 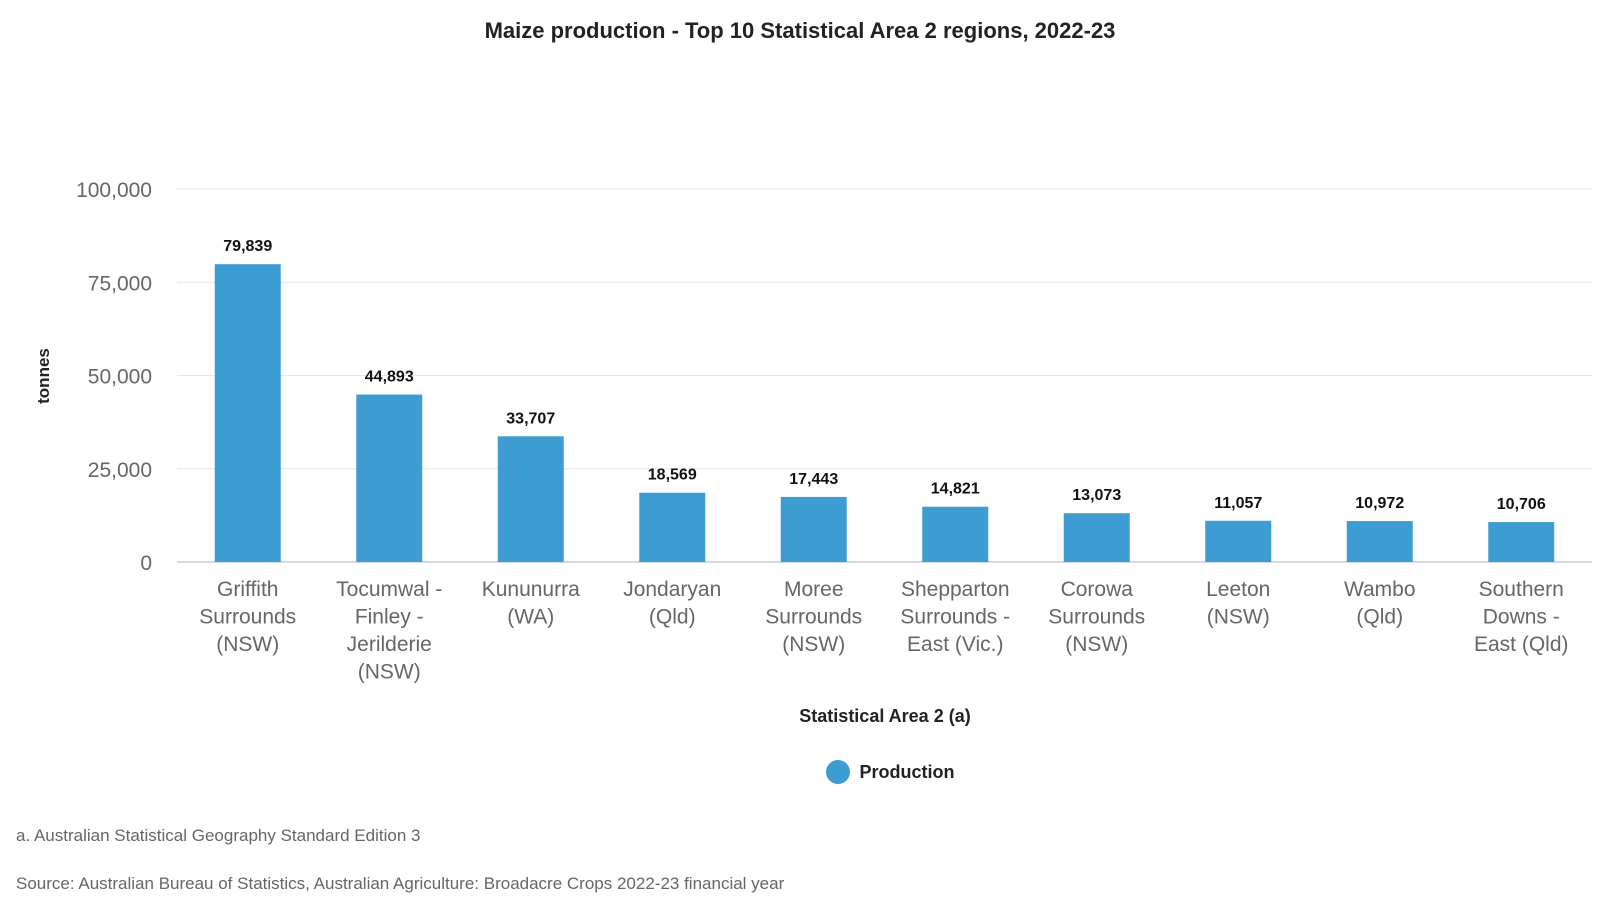 I want to click on y-axis-label: tonnes, so click(x=43, y=376).